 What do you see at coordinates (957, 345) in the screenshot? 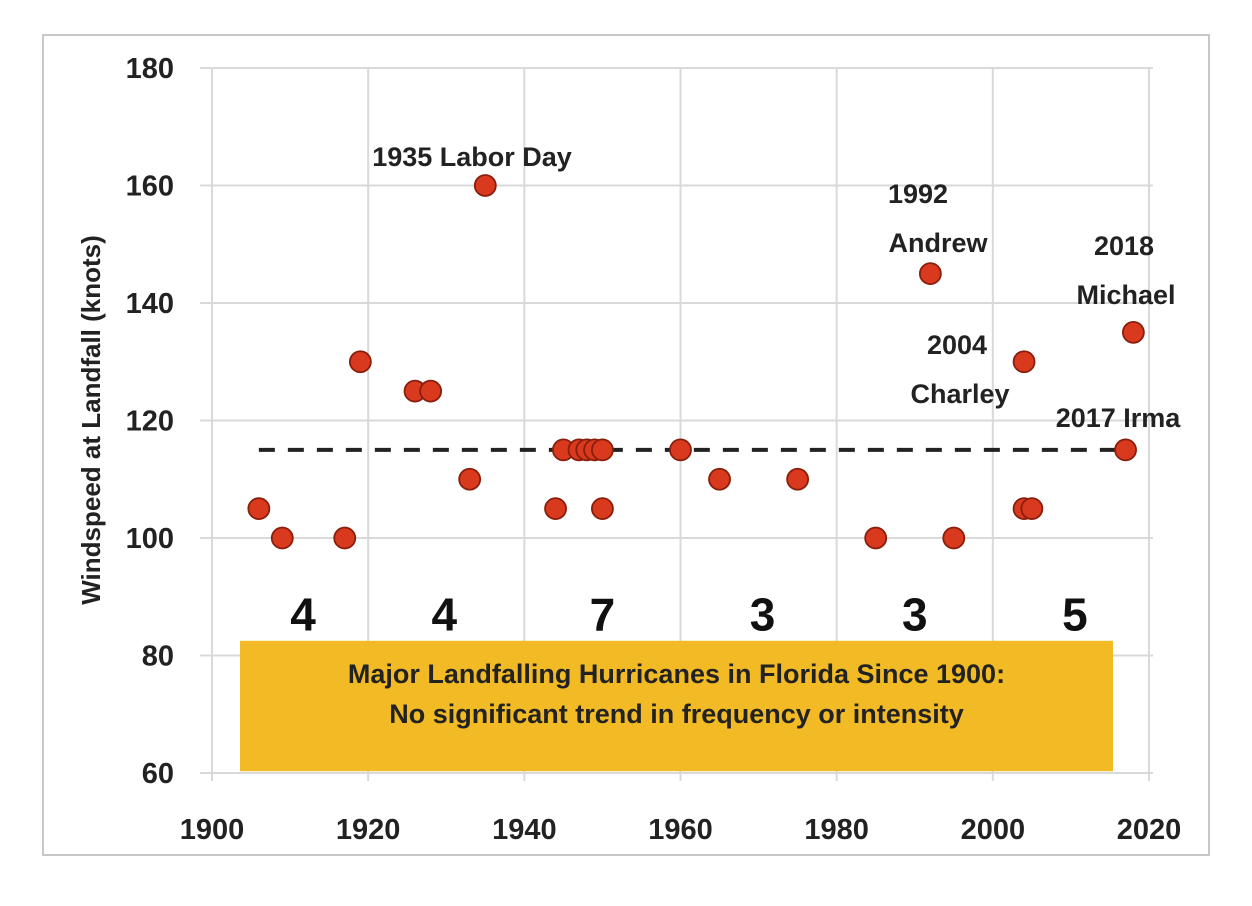
I see `annotation-label: 2004` at bounding box center [957, 345].